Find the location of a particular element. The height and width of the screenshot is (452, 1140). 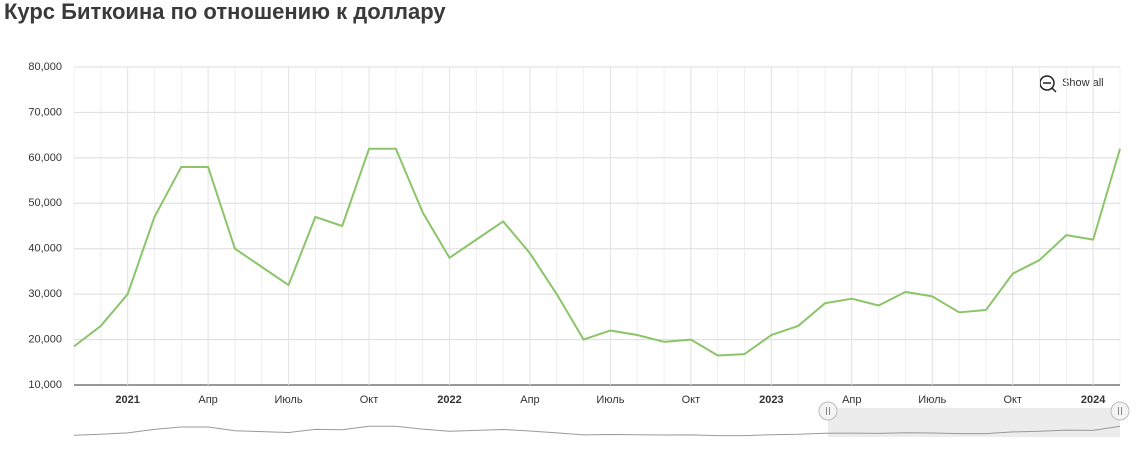

reset-zoom: Show all is located at coordinates (1071, 84).